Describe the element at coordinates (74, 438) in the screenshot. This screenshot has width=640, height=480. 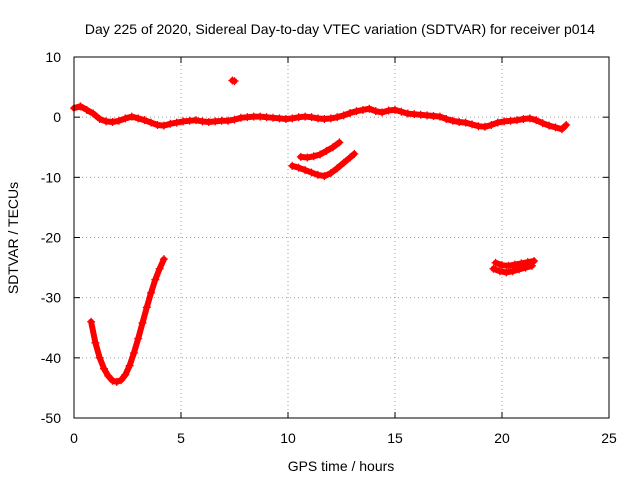
I see `x-tick-label: 0` at that location.